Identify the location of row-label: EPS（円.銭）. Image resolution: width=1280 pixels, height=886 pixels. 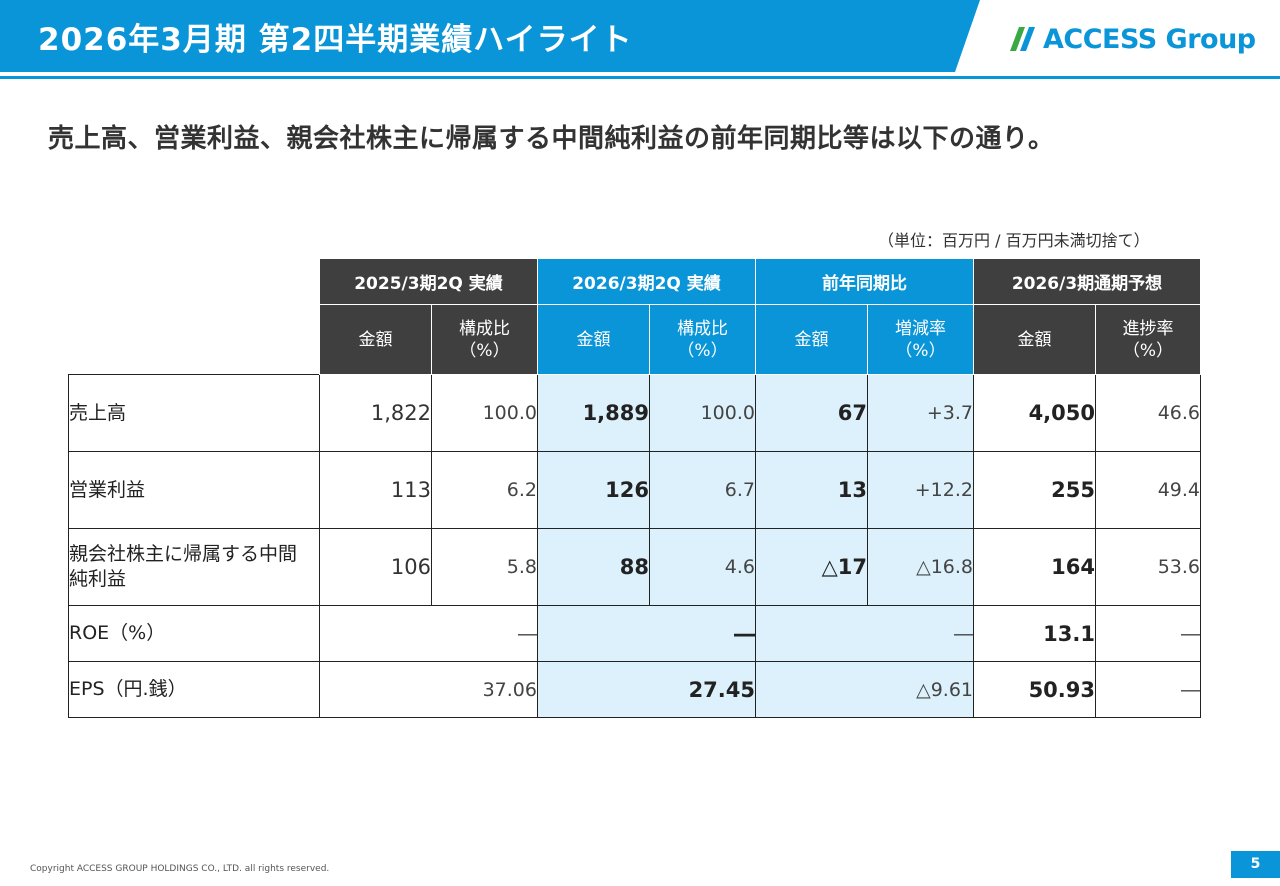
(194, 689).